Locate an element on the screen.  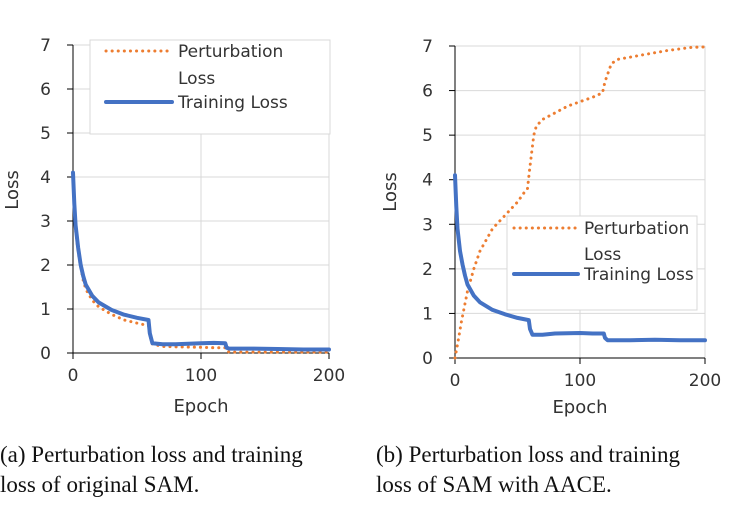
chart-b-x-tick-label: 0 is located at coordinates (455, 381).